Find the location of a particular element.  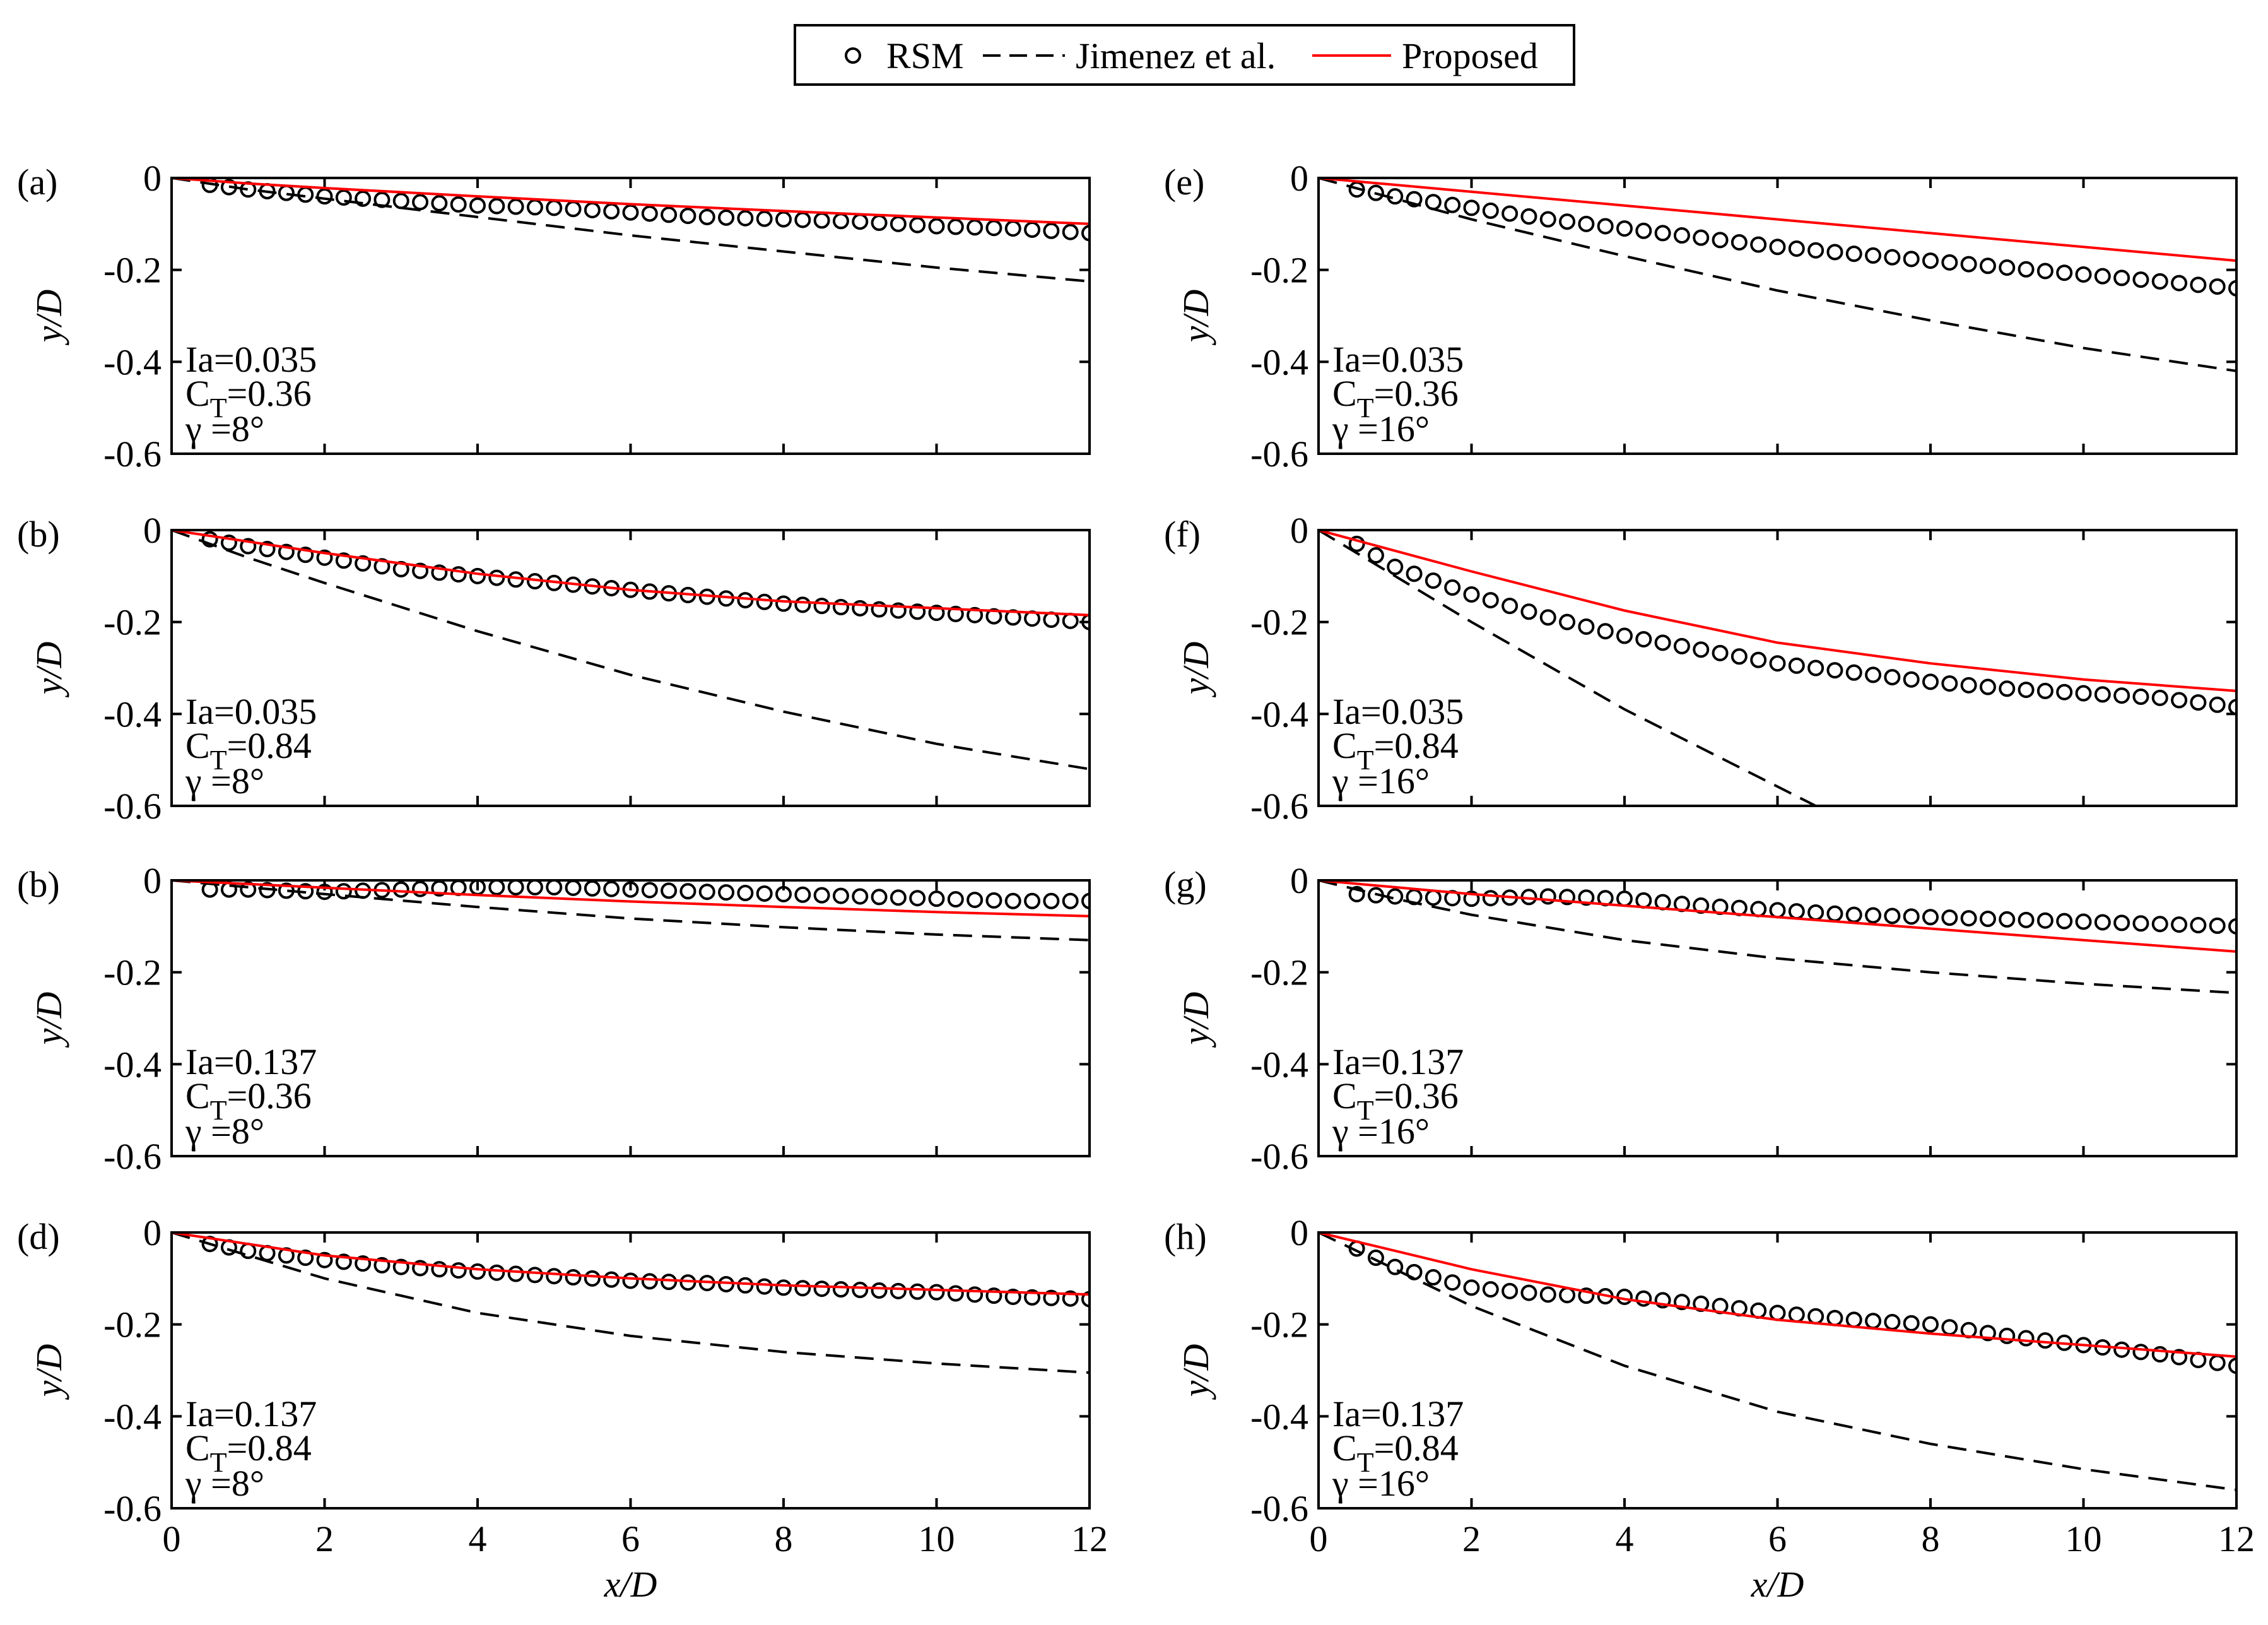

x-tick-label: 0 is located at coordinates (1319, 1539).